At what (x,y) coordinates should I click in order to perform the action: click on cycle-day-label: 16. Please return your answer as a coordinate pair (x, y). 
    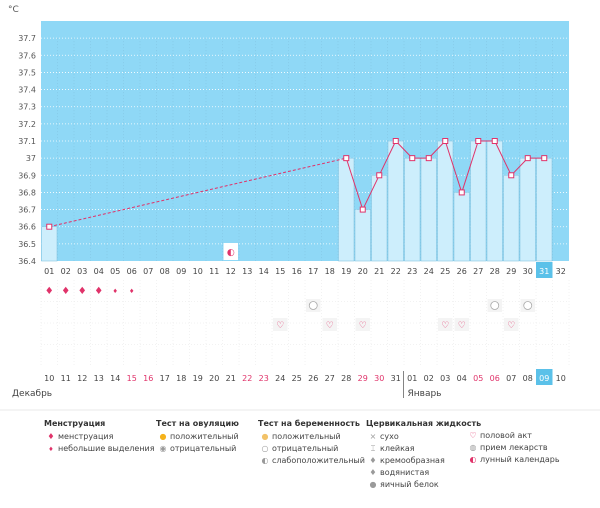
    Looking at the image, I should click on (297, 271).